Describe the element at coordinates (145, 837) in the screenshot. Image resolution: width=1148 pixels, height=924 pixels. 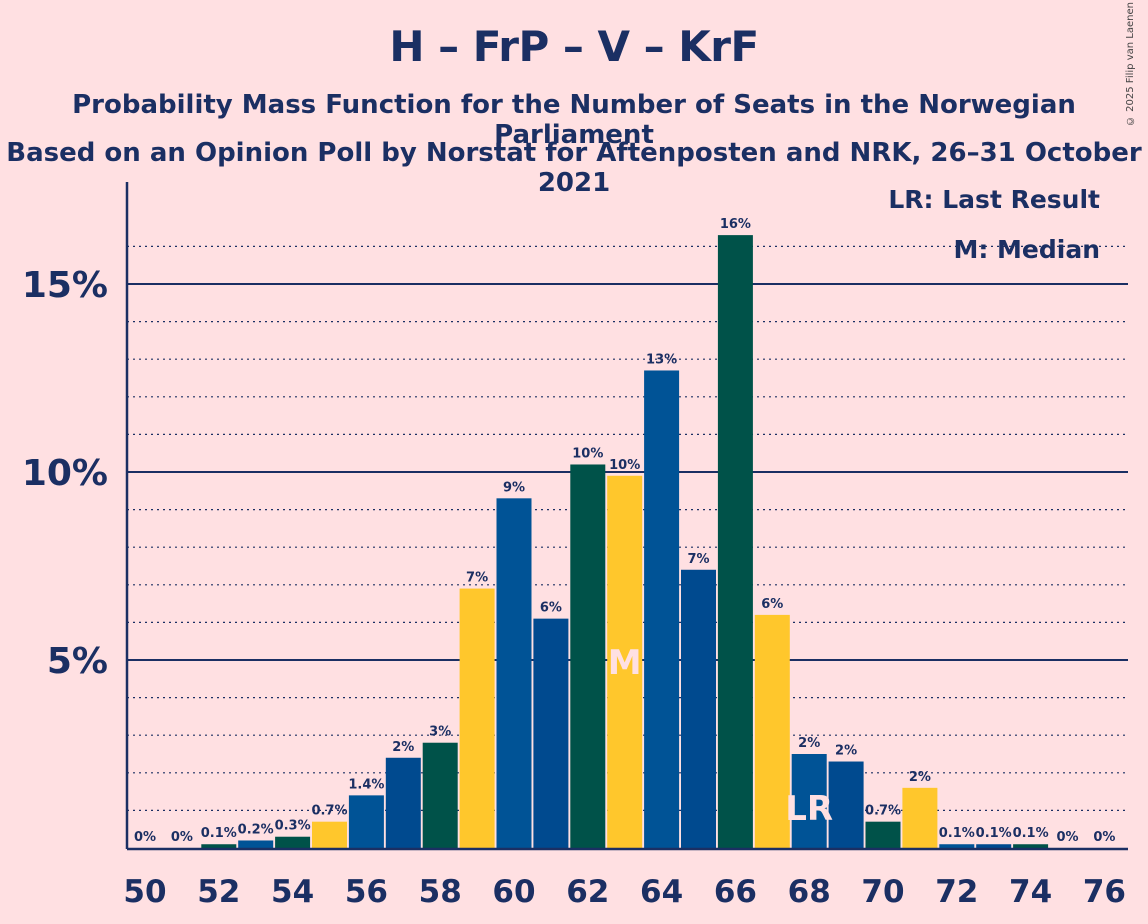
I see `bar-label-seats-50: 0%` at that location.